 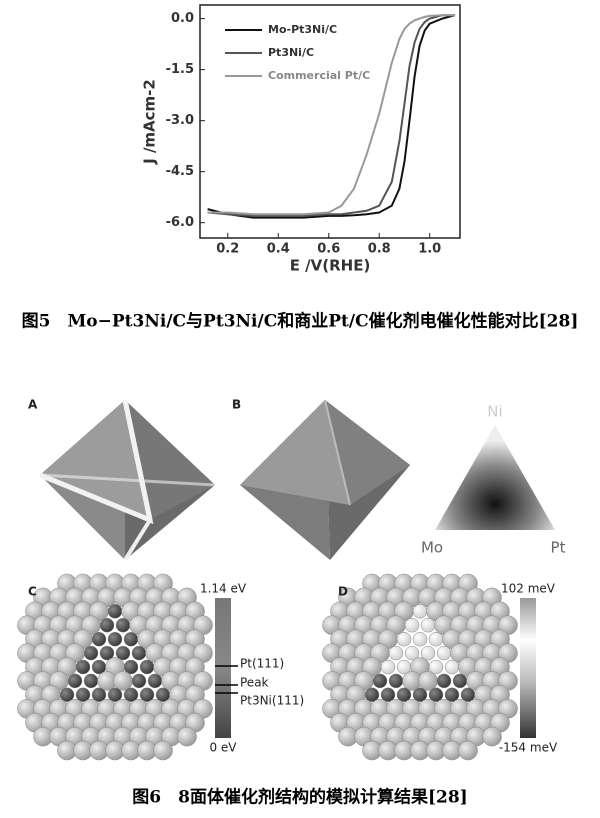 I want to click on y-axis-label: J /mAcm-2, so click(x=150, y=122).